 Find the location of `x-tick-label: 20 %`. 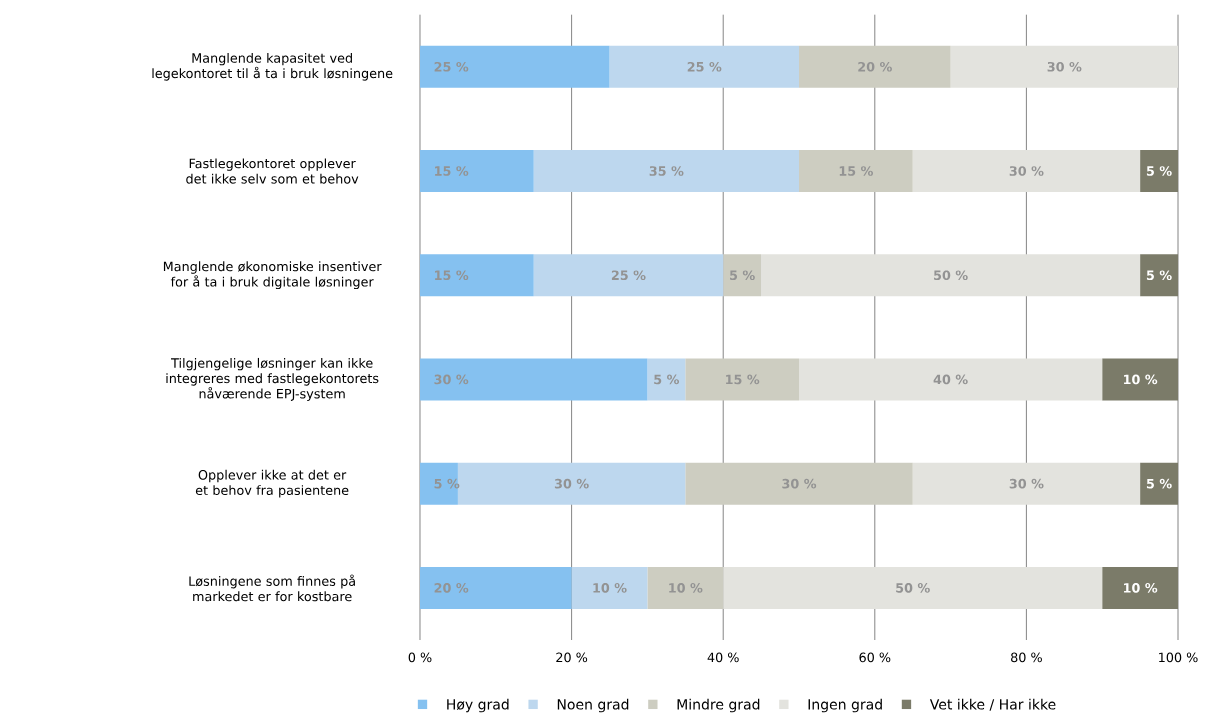

x-tick-label: 20 % is located at coordinates (572, 657).